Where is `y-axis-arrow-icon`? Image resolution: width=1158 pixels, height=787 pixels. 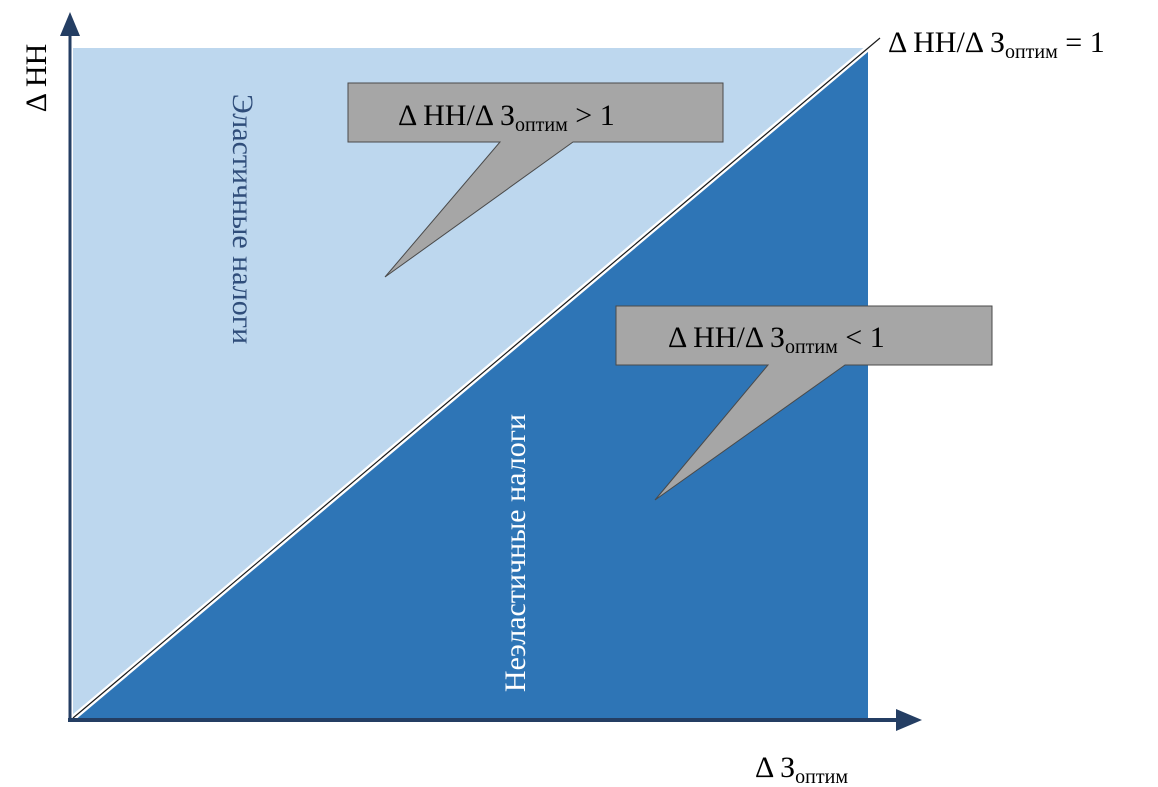 y-axis-arrow-icon is located at coordinates (70, 24).